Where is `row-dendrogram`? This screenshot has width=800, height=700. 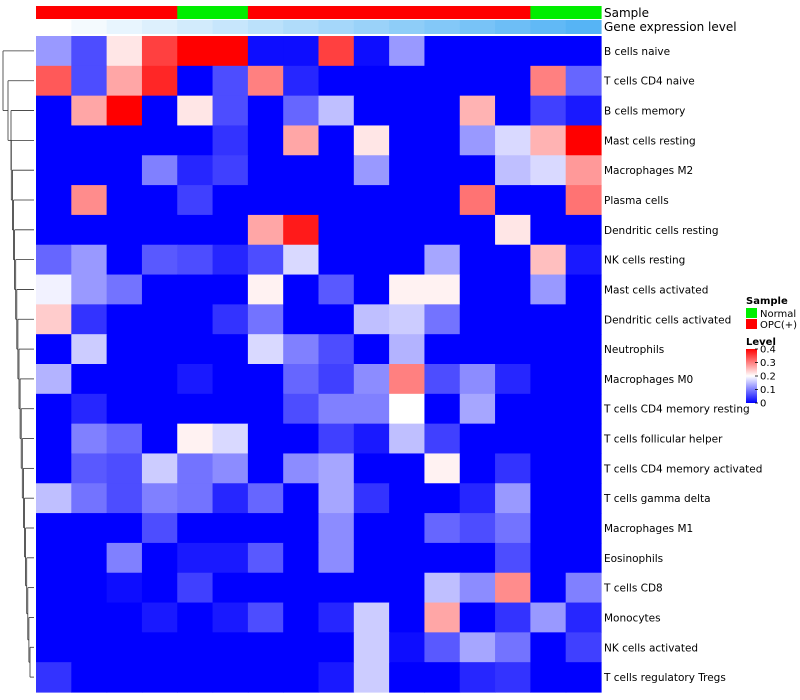
row-dendrogram is located at coordinates (18, 364).